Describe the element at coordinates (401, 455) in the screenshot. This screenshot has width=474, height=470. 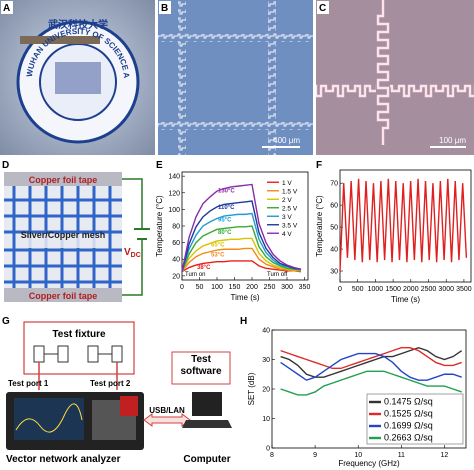
I see `x-tick-label: 11` at that location.